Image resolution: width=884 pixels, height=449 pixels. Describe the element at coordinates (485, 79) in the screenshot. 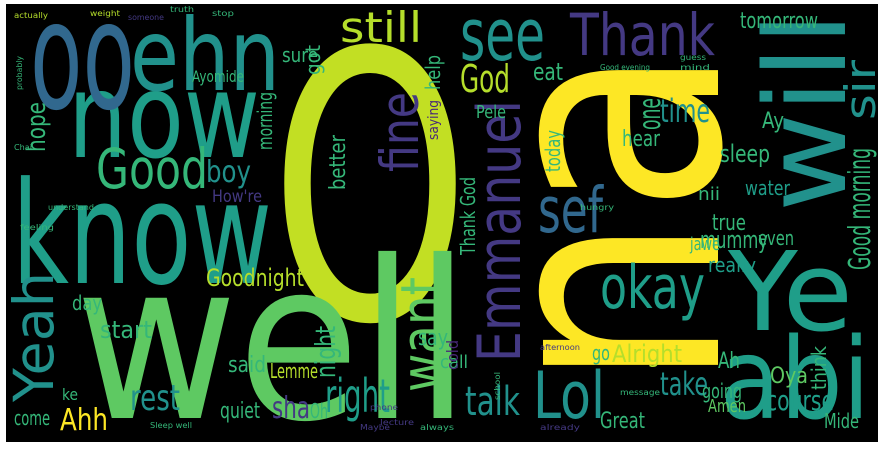

I see `word: God` at that location.